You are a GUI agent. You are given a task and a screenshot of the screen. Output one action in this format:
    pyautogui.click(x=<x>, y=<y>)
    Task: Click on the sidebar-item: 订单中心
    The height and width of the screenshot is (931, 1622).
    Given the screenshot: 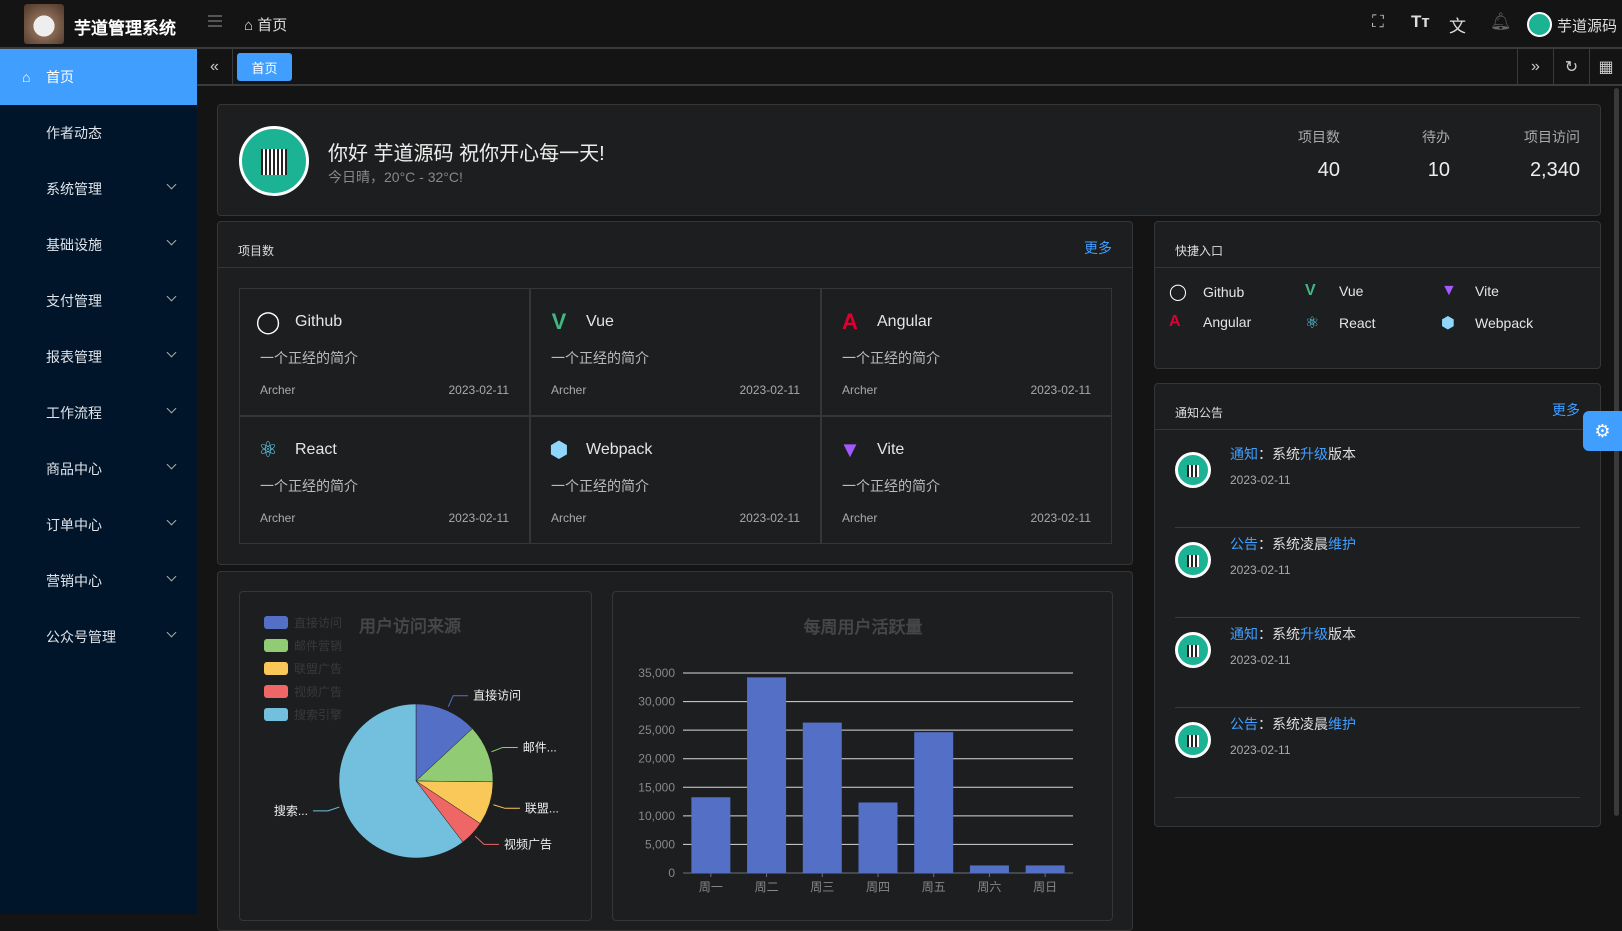 What is the action you would take?
    pyautogui.click(x=98, y=525)
    